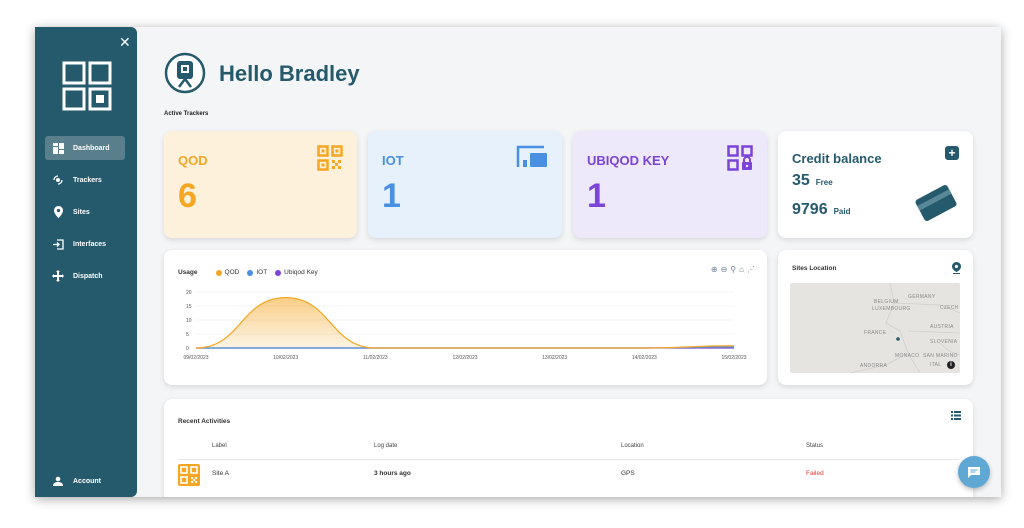  Describe the element at coordinates (886, 302) in the screenshot. I see `map-label: BELGIUM` at that location.